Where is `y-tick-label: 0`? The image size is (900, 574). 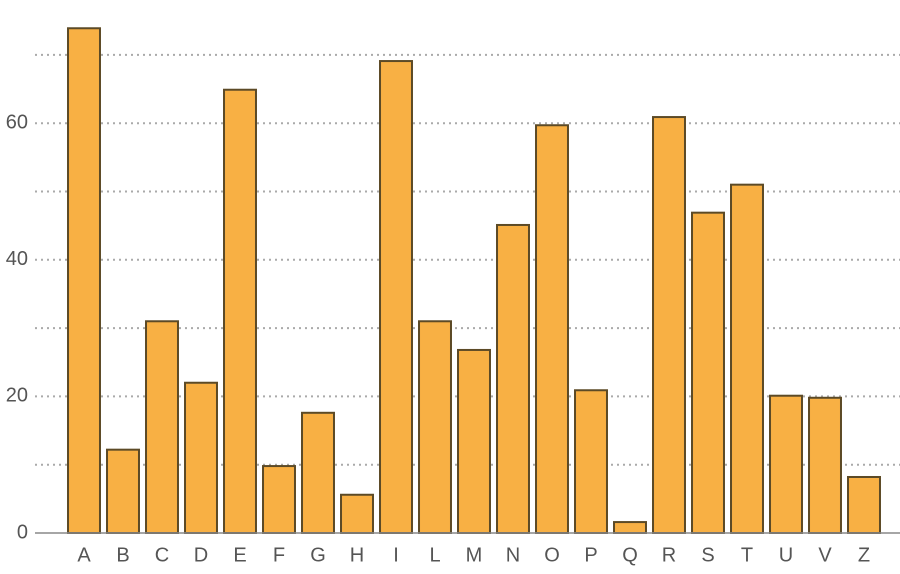
y-tick-label: 0 is located at coordinates (22, 532).